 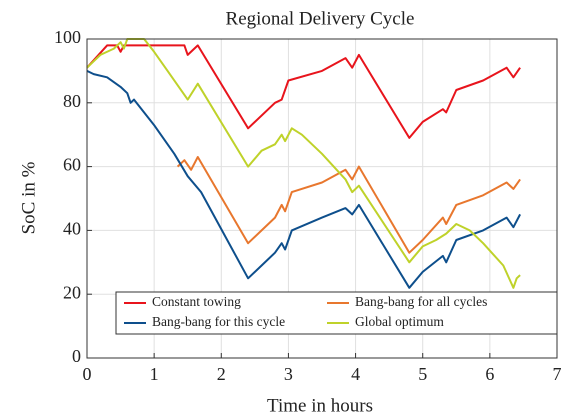 I want to click on y-tick-label: 40, so click(x=72, y=229).